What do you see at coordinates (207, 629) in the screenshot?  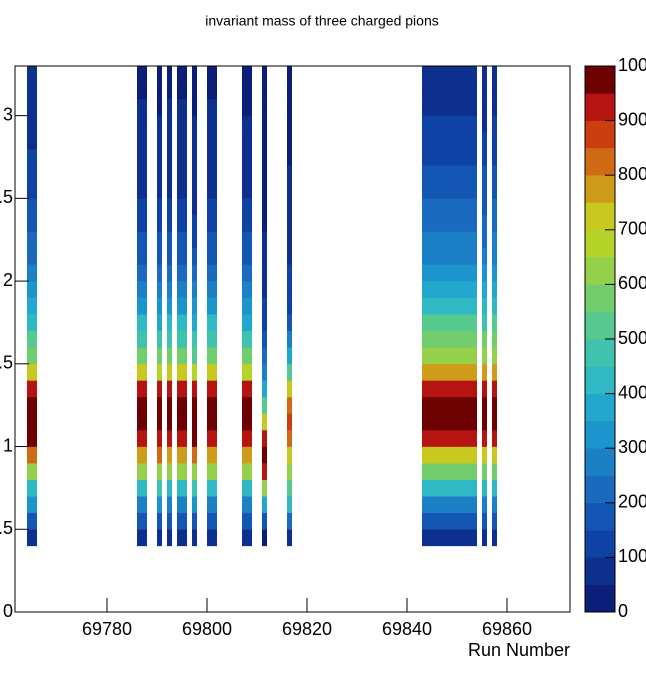 I see `x-tick-label: 69800` at bounding box center [207, 629].